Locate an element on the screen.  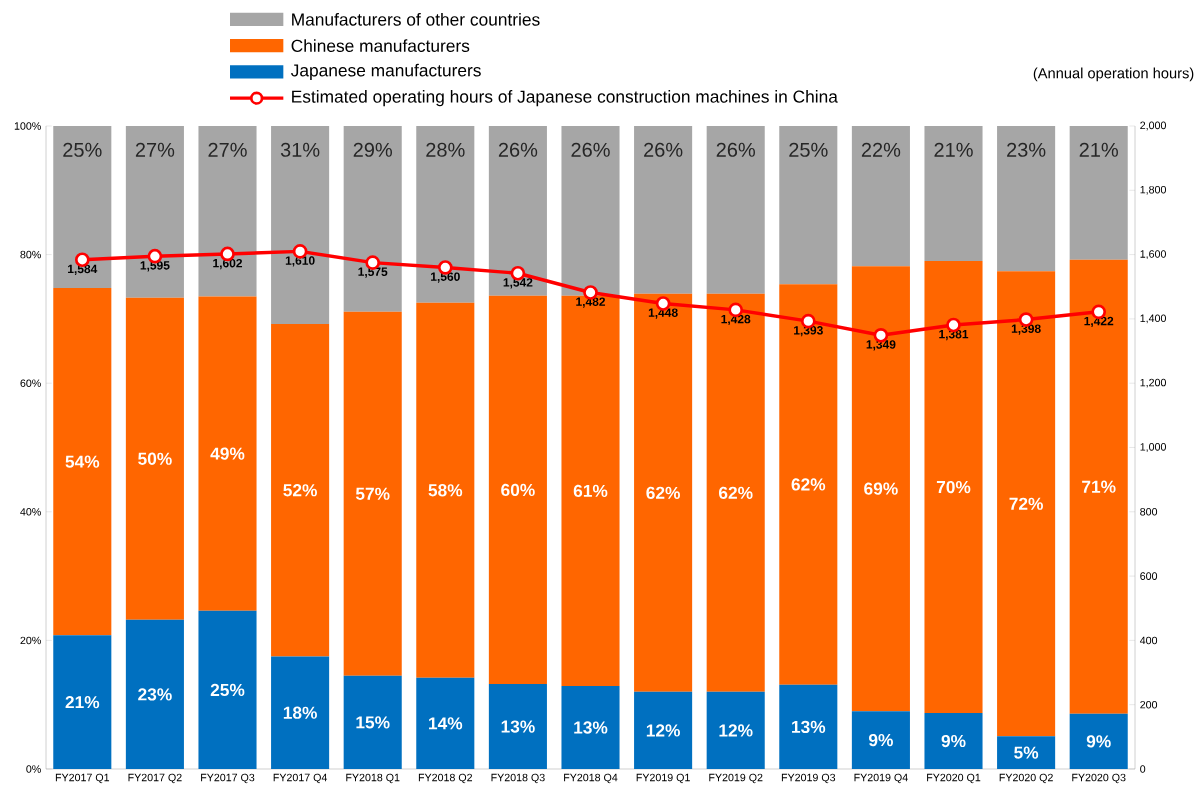
y-tick-label: 20% is located at coordinates (30, 640).